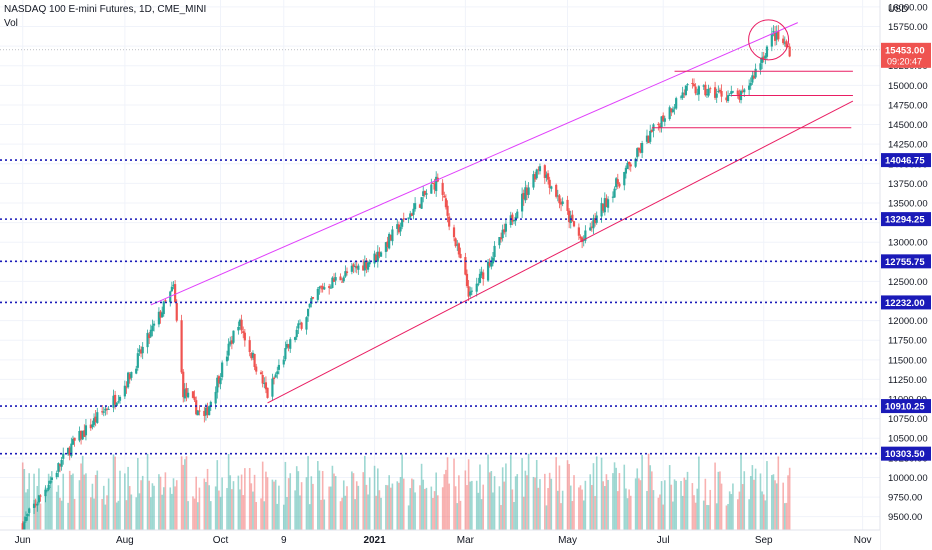  Describe the element at coordinates (11, 23) in the screenshot. I see `volume-label: Vol` at that location.